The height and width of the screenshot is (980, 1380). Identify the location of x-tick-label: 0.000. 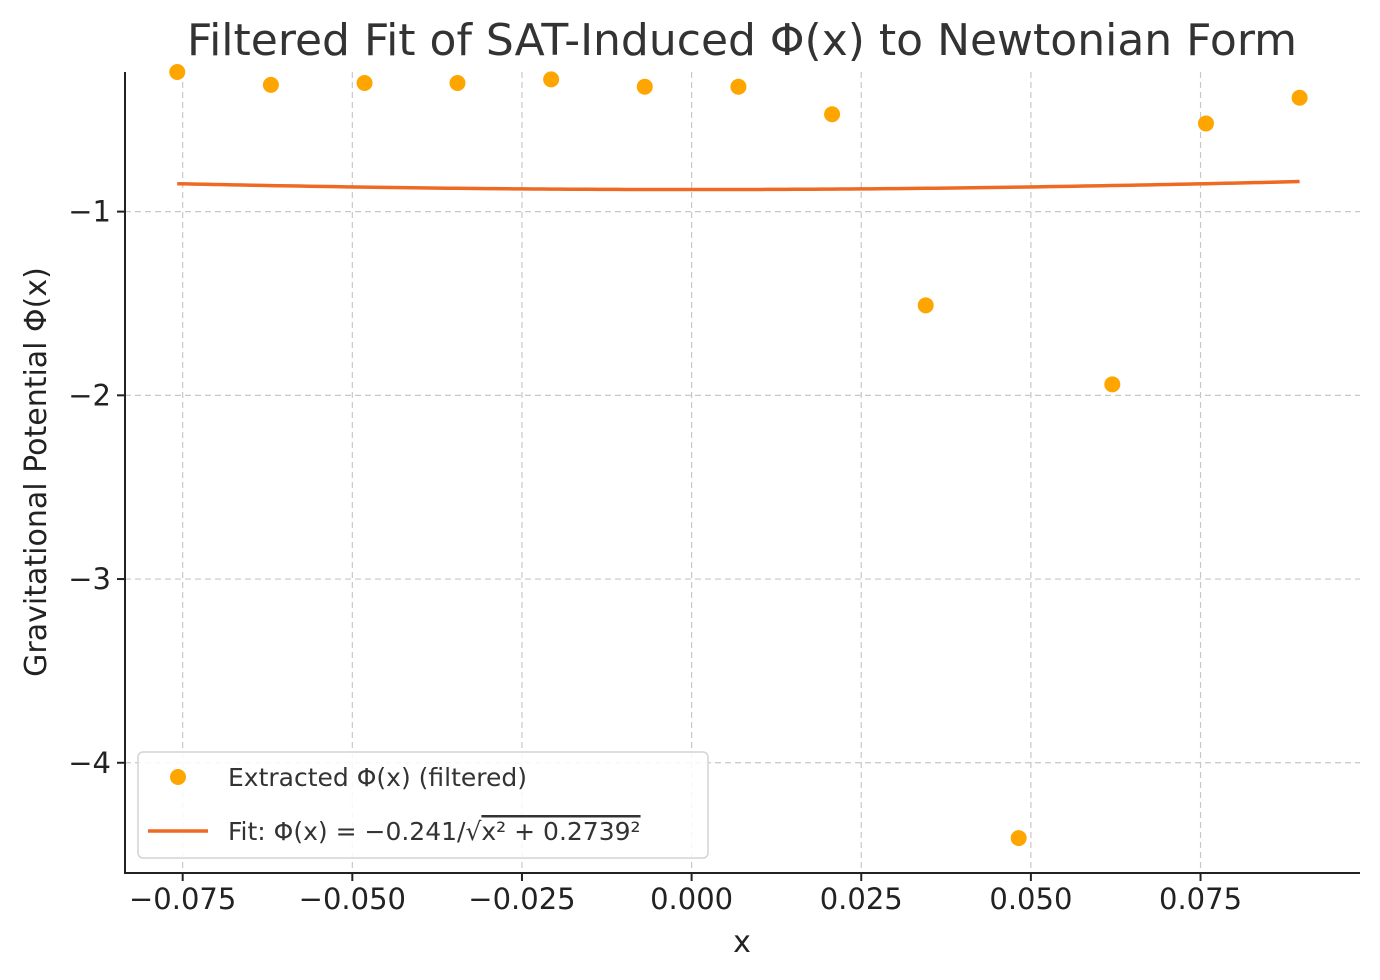
(691, 899).